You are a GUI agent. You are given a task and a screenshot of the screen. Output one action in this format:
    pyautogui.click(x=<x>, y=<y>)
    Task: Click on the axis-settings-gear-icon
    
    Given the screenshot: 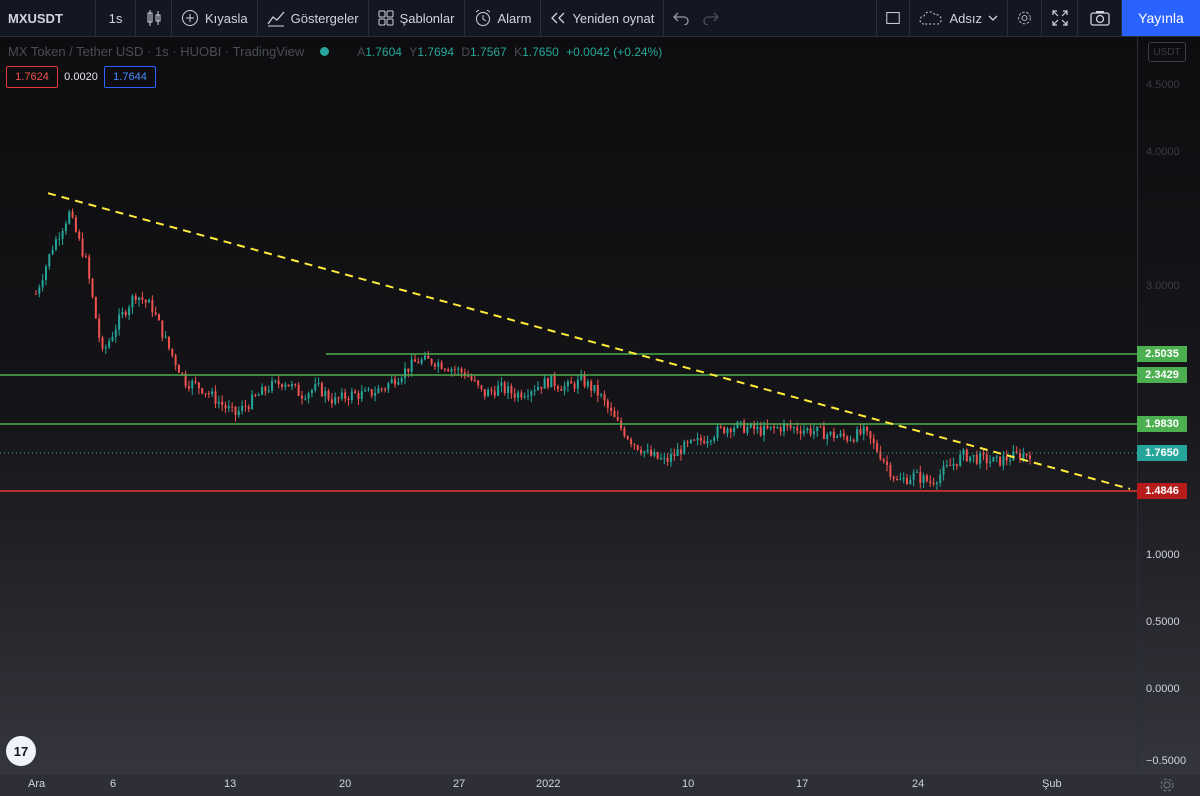 What is the action you would take?
    pyautogui.click(x=1167, y=785)
    